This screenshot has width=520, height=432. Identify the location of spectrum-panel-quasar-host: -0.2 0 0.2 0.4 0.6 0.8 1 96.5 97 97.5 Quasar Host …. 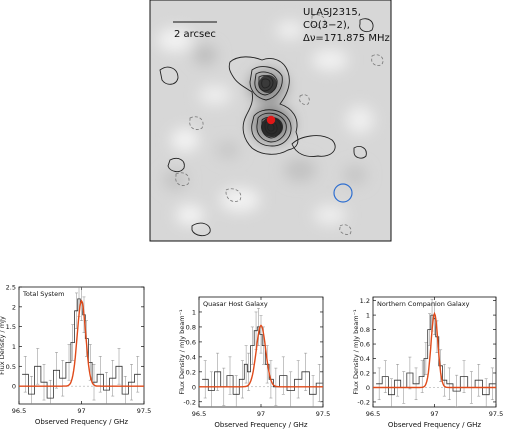
(254, 362).